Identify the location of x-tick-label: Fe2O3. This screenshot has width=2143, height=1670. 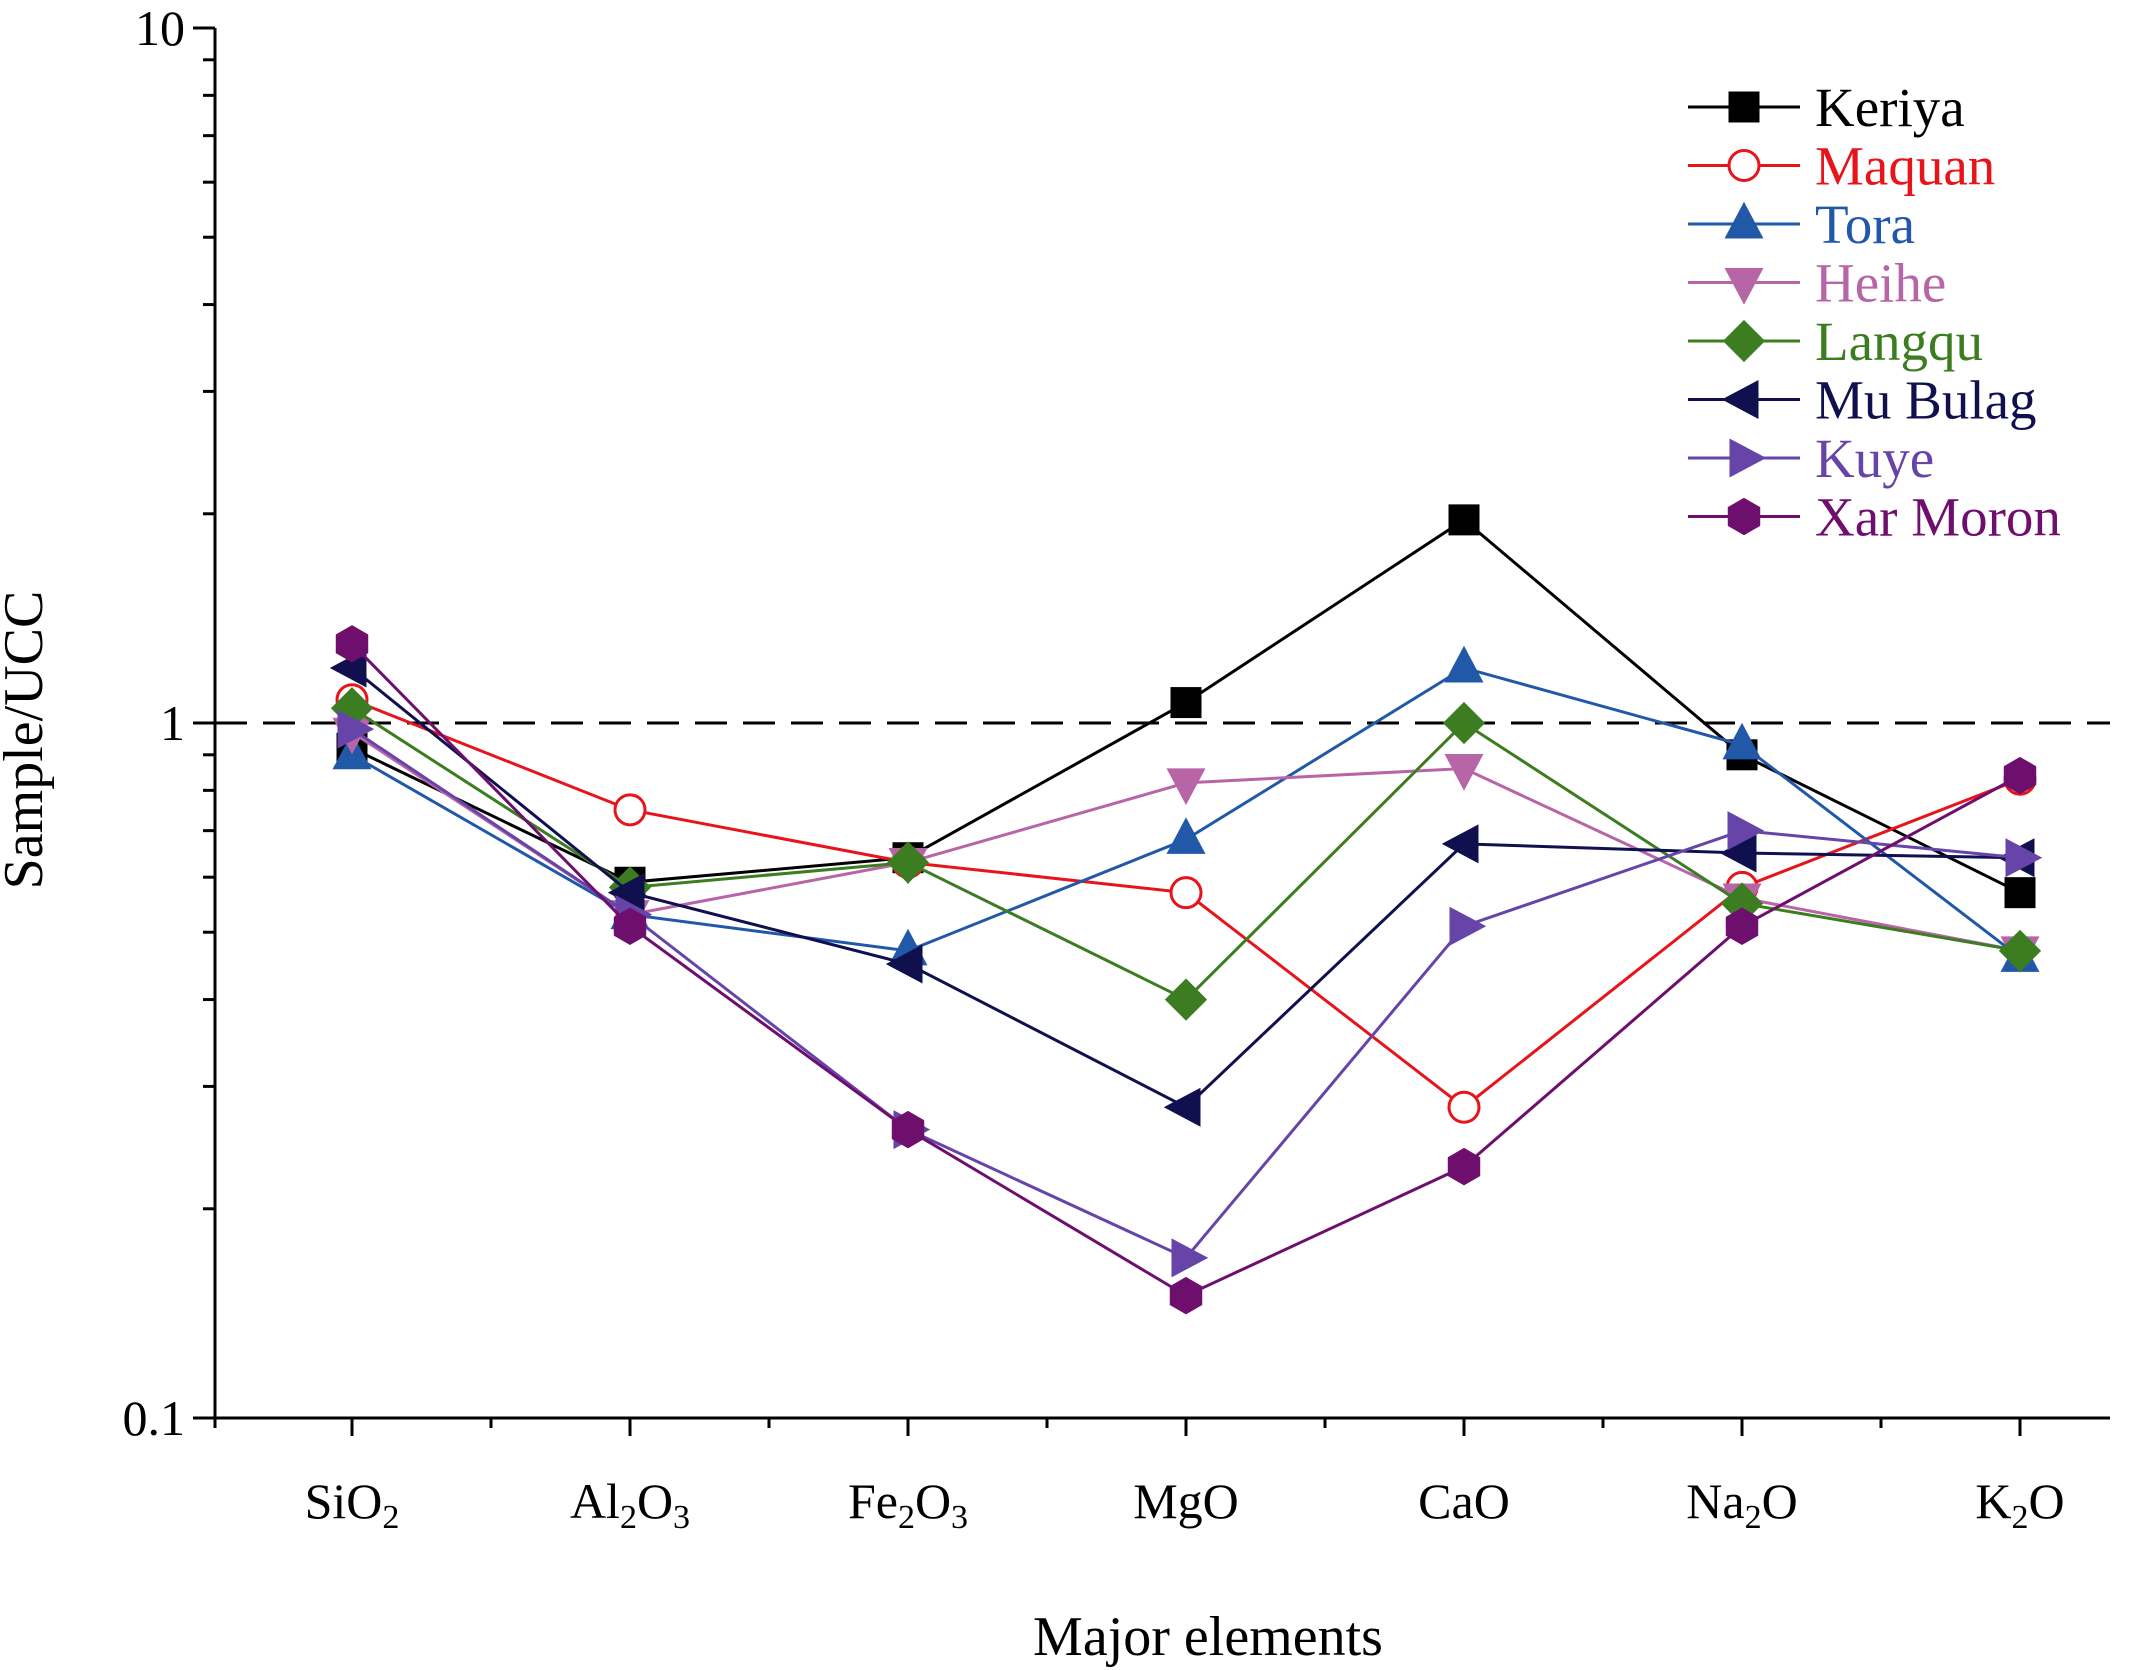
(908, 1504).